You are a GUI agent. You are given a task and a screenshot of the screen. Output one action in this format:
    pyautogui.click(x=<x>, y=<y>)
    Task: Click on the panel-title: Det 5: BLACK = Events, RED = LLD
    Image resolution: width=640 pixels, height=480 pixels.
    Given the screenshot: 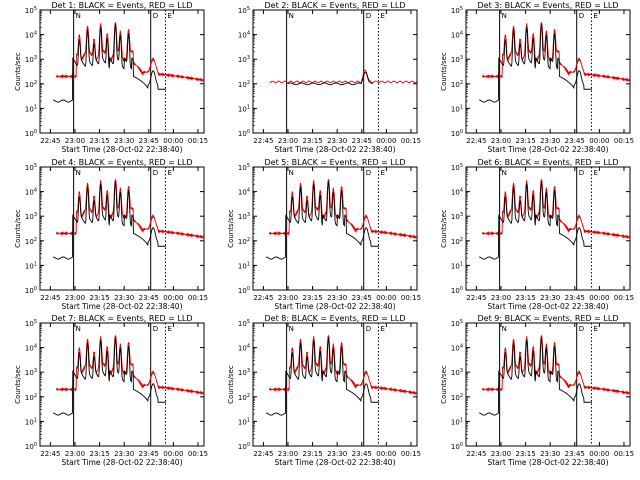 What is the action you would take?
    pyautogui.click(x=335, y=162)
    